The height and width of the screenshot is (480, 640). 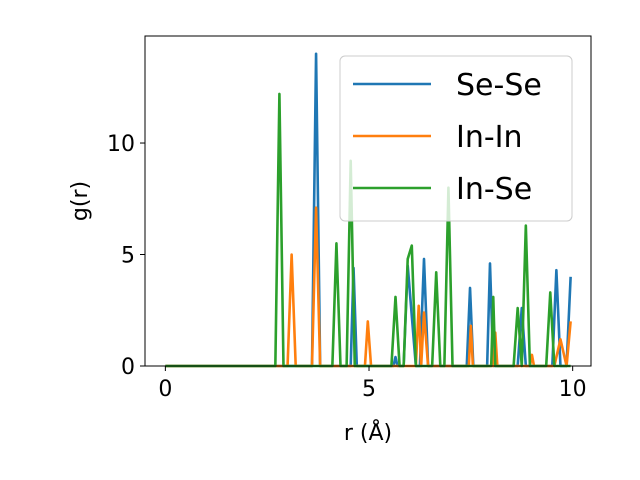 I want to click on y-axis-label: g(r), so click(x=80, y=201).